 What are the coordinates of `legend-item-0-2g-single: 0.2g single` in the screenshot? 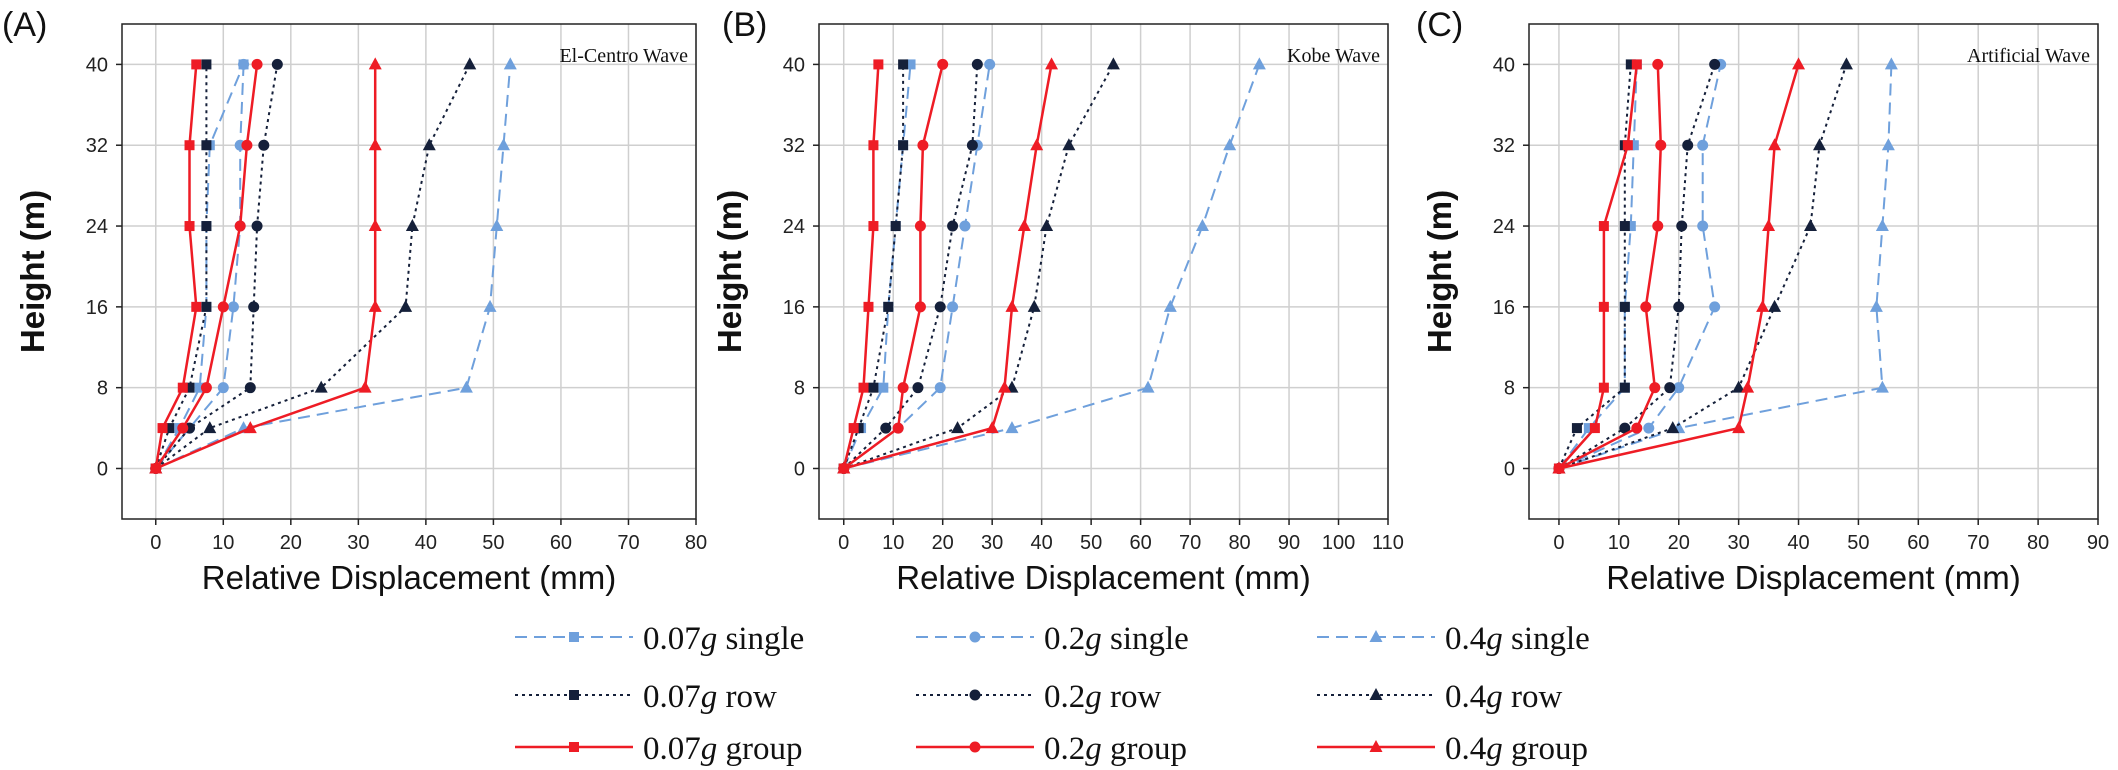 It's located at (1052, 639).